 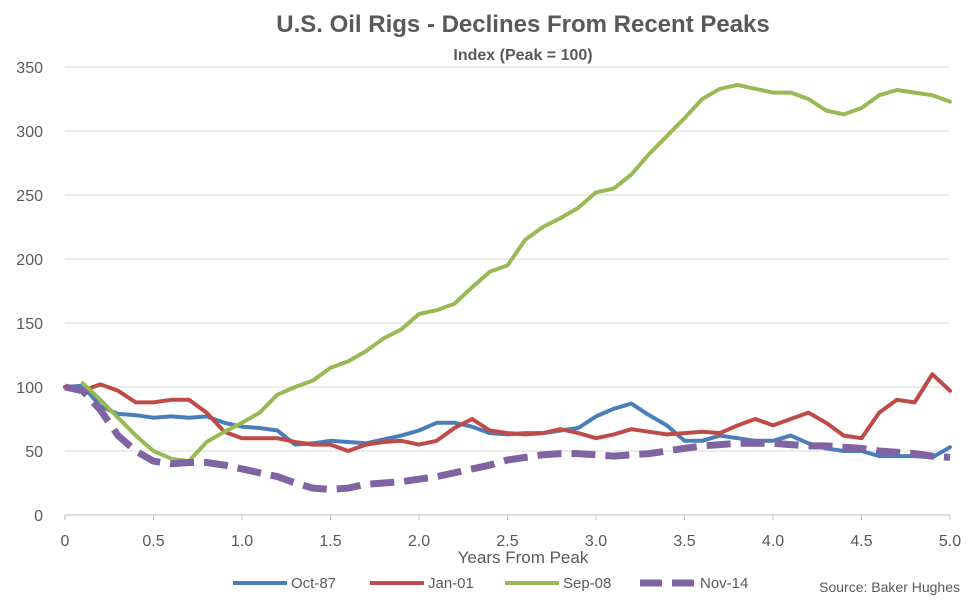 What do you see at coordinates (889, 587) in the screenshot?
I see `source-note: Source: Baker Hughes` at bounding box center [889, 587].